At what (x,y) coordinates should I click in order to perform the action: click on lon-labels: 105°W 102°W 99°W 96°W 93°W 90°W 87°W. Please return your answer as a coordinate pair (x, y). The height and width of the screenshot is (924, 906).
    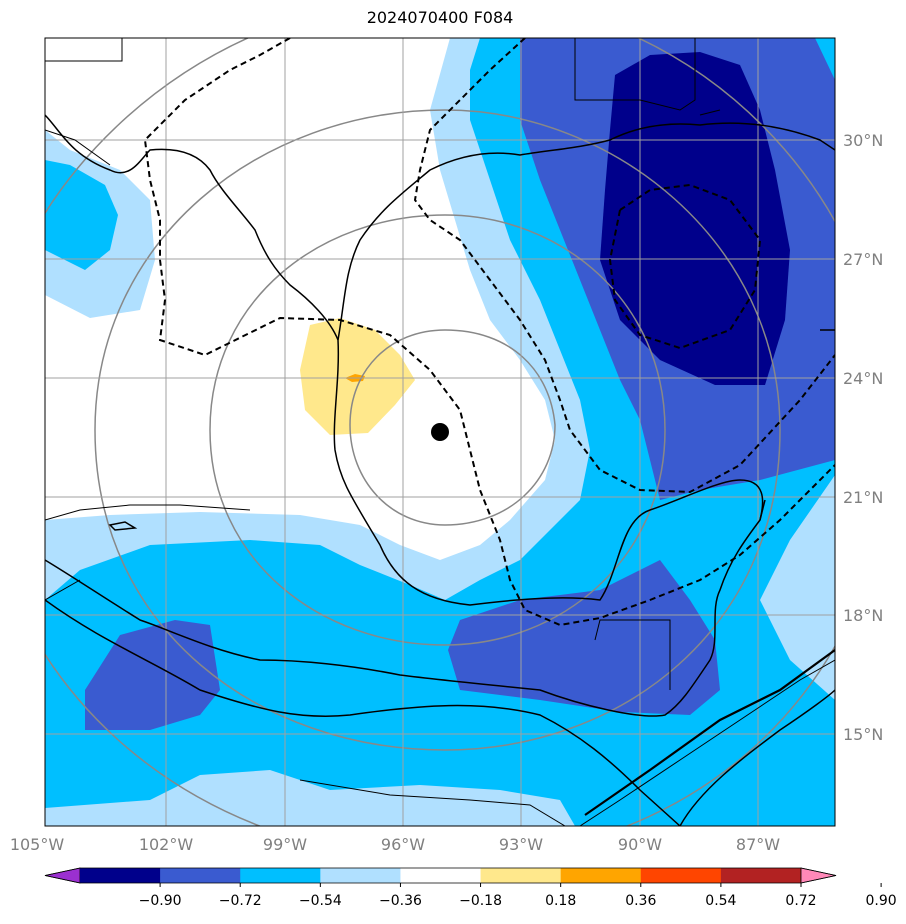
    Looking at the image, I should click on (395, 844).